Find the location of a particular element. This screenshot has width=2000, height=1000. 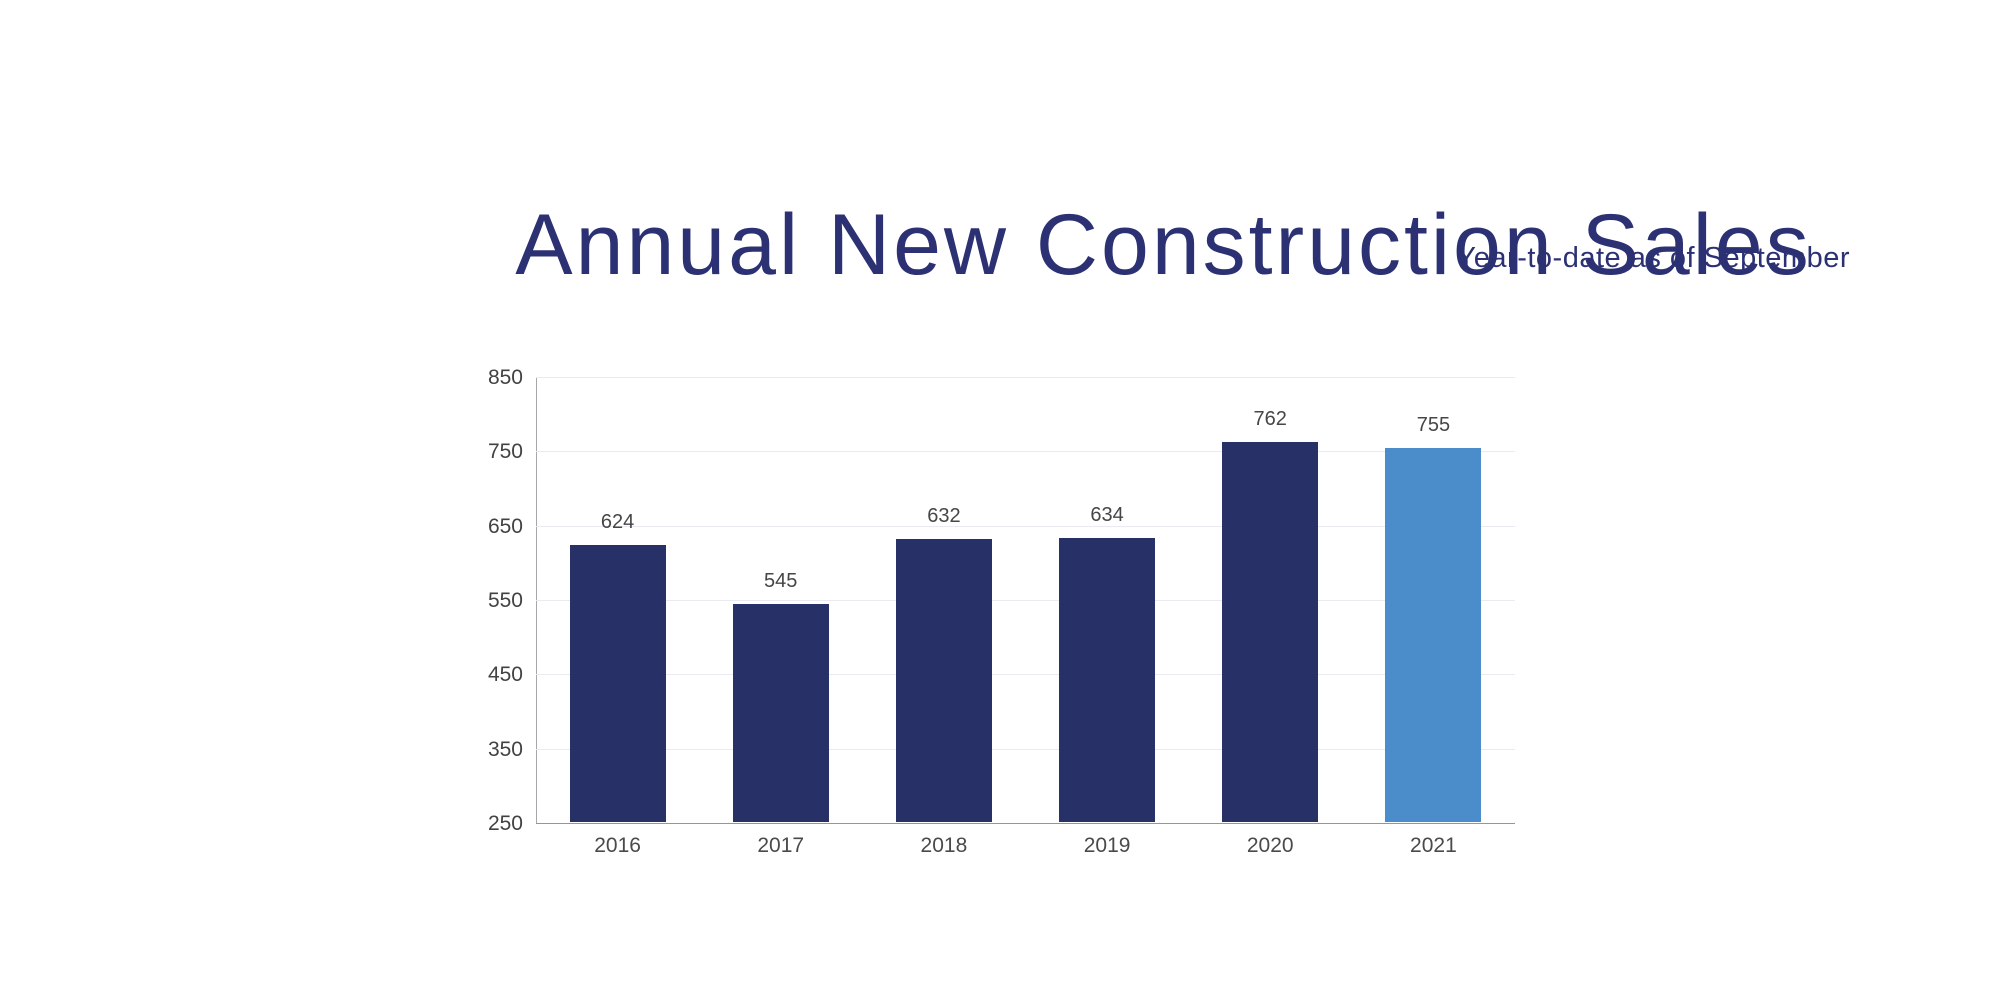

bar-value-label: 762 is located at coordinates (1270, 419).